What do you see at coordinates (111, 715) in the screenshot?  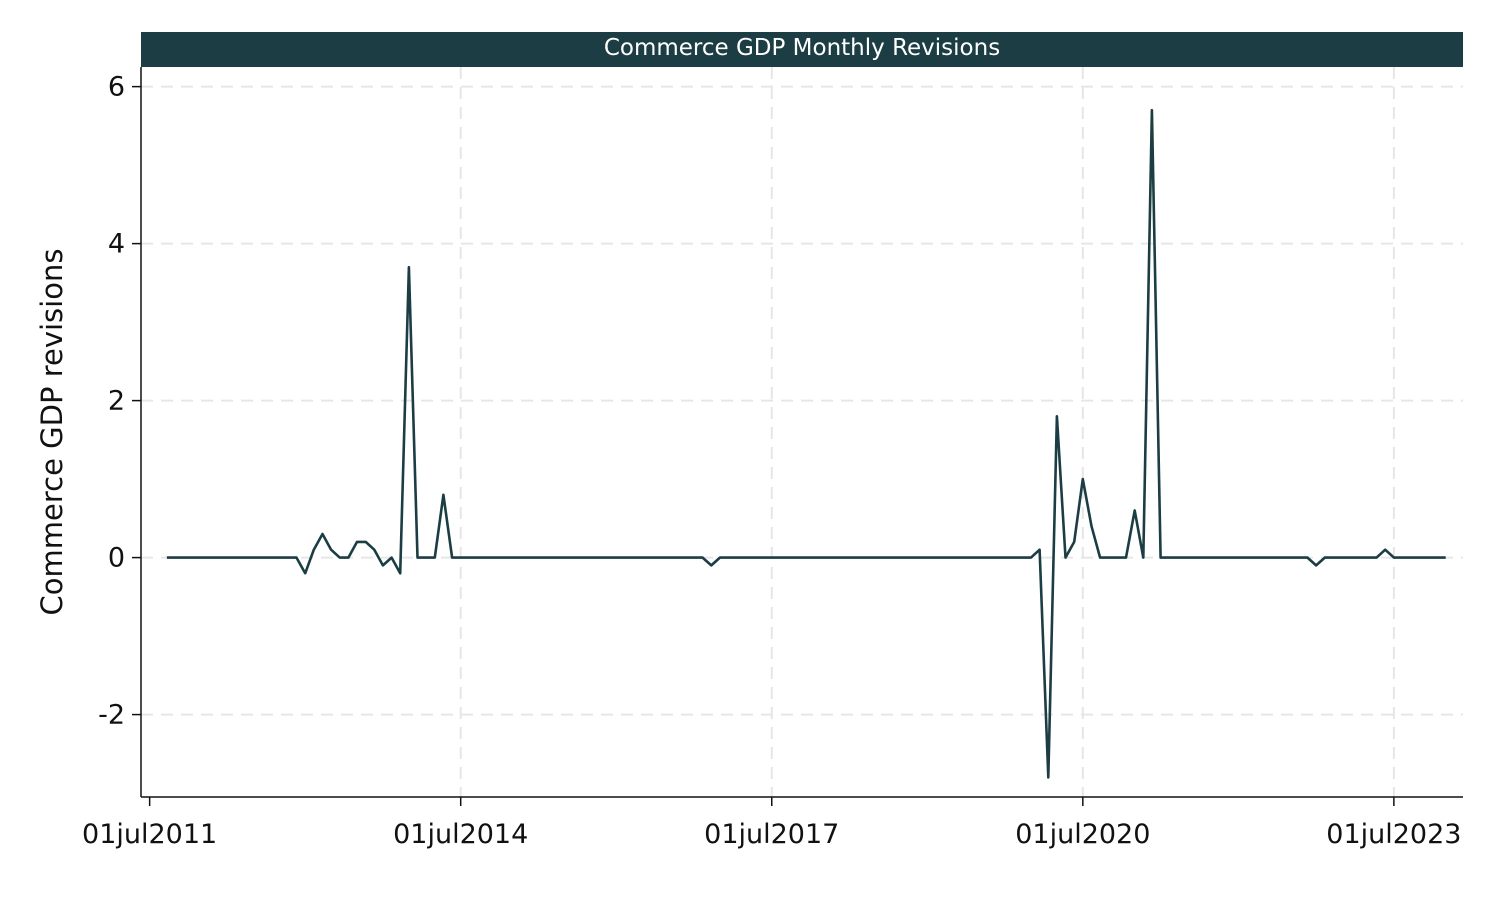 I see `y-tick-label: -2` at bounding box center [111, 715].